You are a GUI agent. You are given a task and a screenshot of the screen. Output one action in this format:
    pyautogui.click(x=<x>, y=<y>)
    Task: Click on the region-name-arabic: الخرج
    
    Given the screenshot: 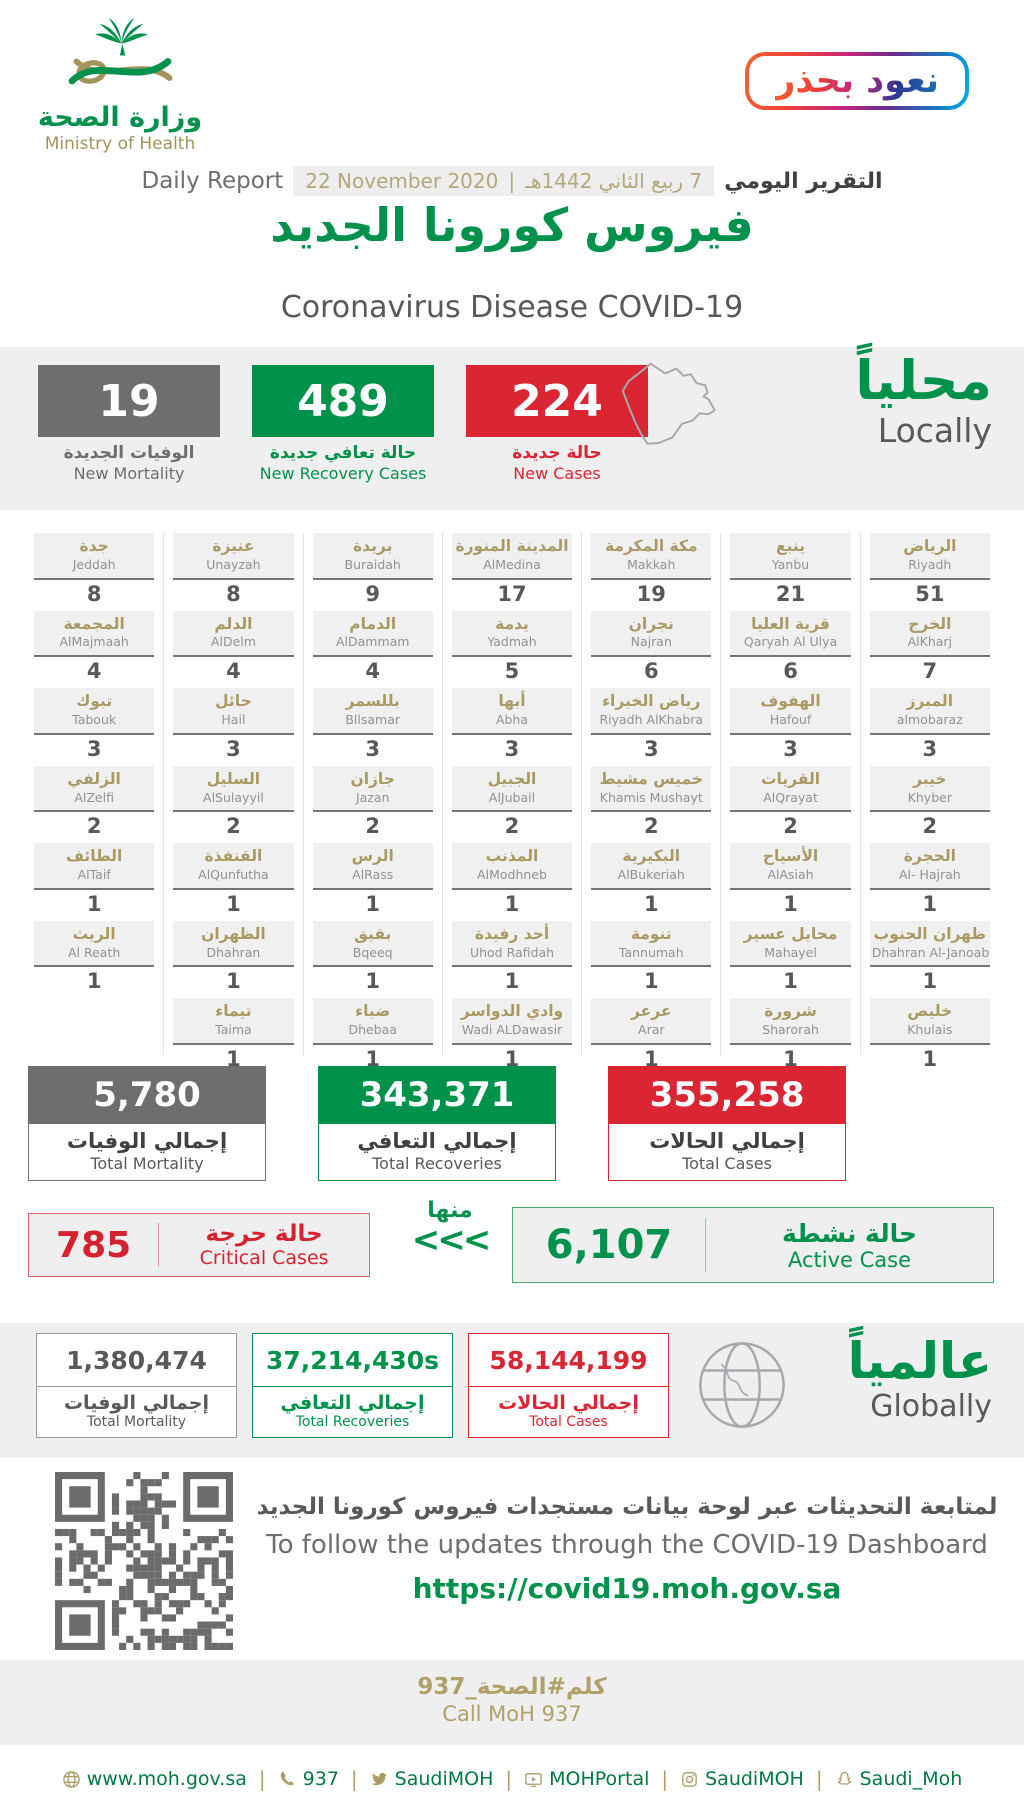 What is the action you would take?
    pyautogui.click(x=930, y=623)
    